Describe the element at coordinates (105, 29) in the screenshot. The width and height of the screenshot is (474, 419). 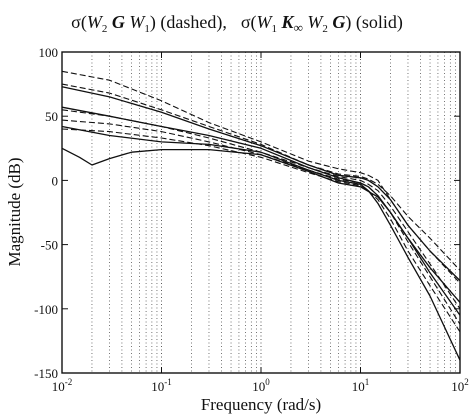
I see `title-w2-sub: 2` at that location.